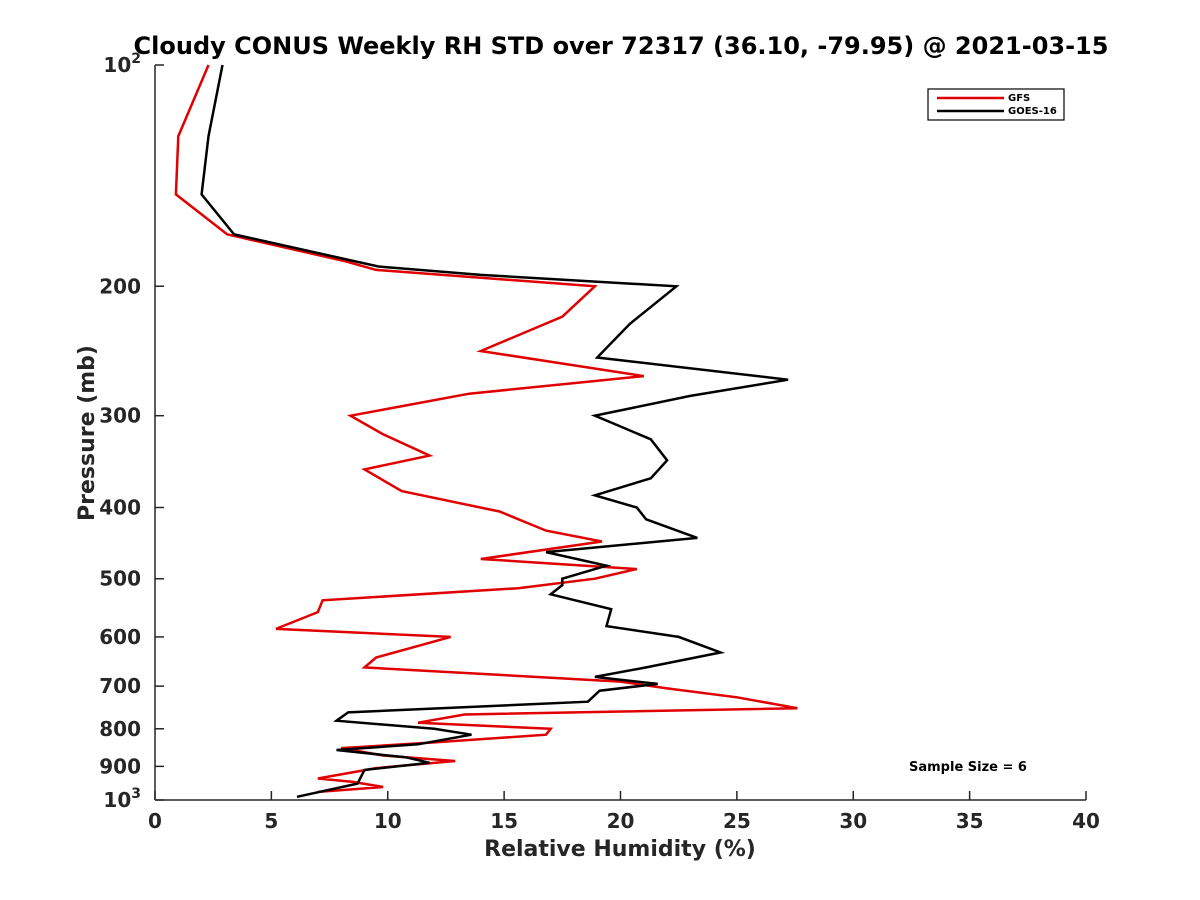 Image resolution: width=1200 pixels, height=900 pixels. What do you see at coordinates (120, 508) in the screenshot?
I see `y-tick-label: 400` at bounding box center [120, 508].